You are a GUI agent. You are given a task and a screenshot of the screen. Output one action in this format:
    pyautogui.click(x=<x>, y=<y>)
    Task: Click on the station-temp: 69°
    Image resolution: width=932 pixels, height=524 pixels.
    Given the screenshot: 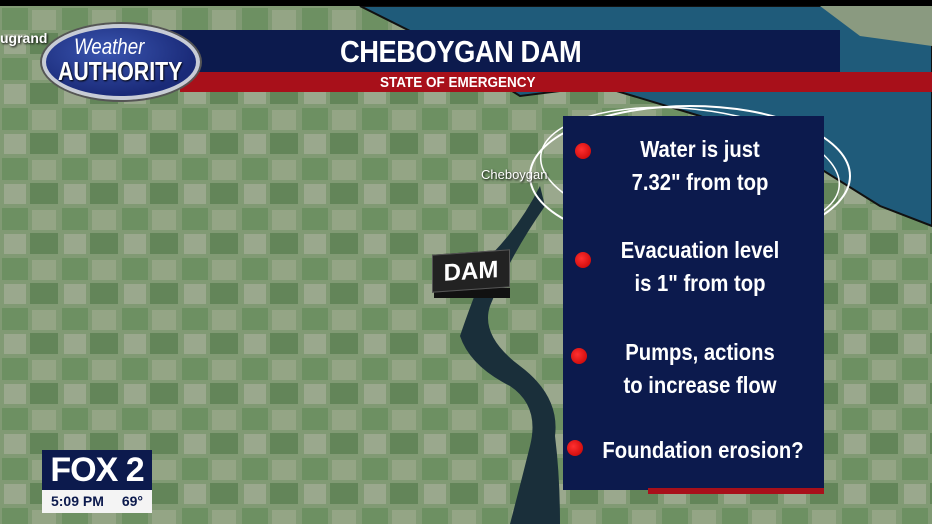 What is the action you would take?
    pyautogui.click(x=132, y=501)
    